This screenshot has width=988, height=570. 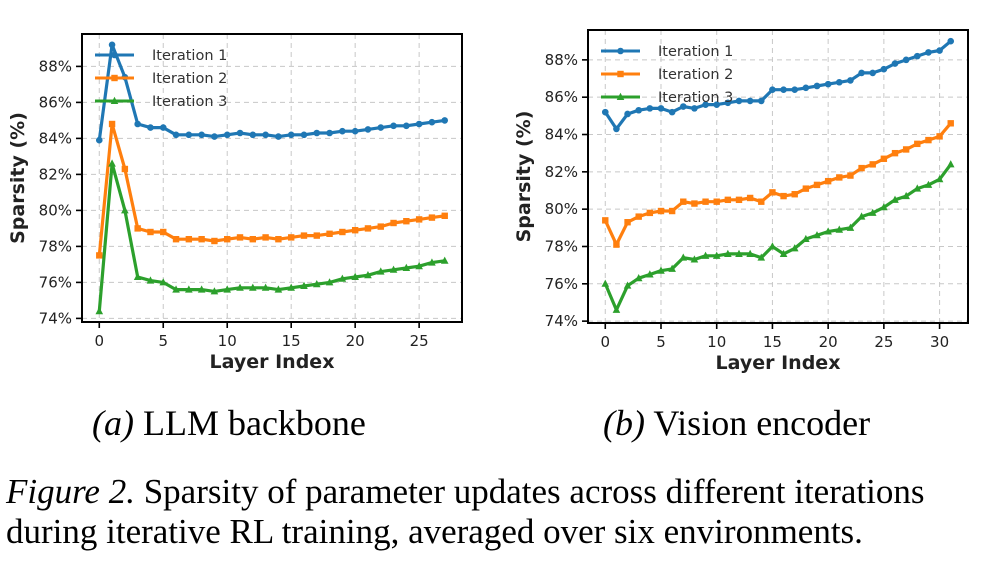 I want to click on x-tick-label: 20, so click(x=828, y=342).